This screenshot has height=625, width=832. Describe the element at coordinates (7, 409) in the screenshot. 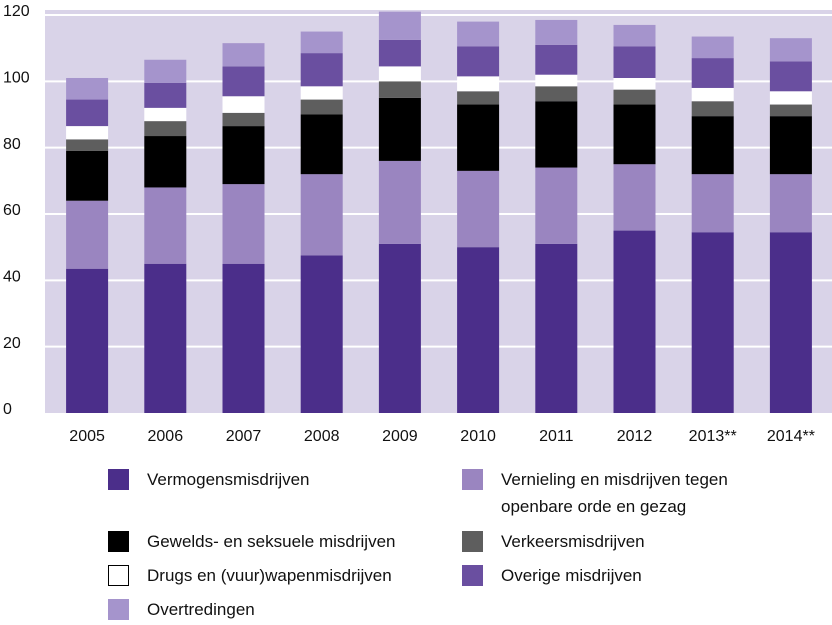

I see `y-tick-label: 0` at that location.